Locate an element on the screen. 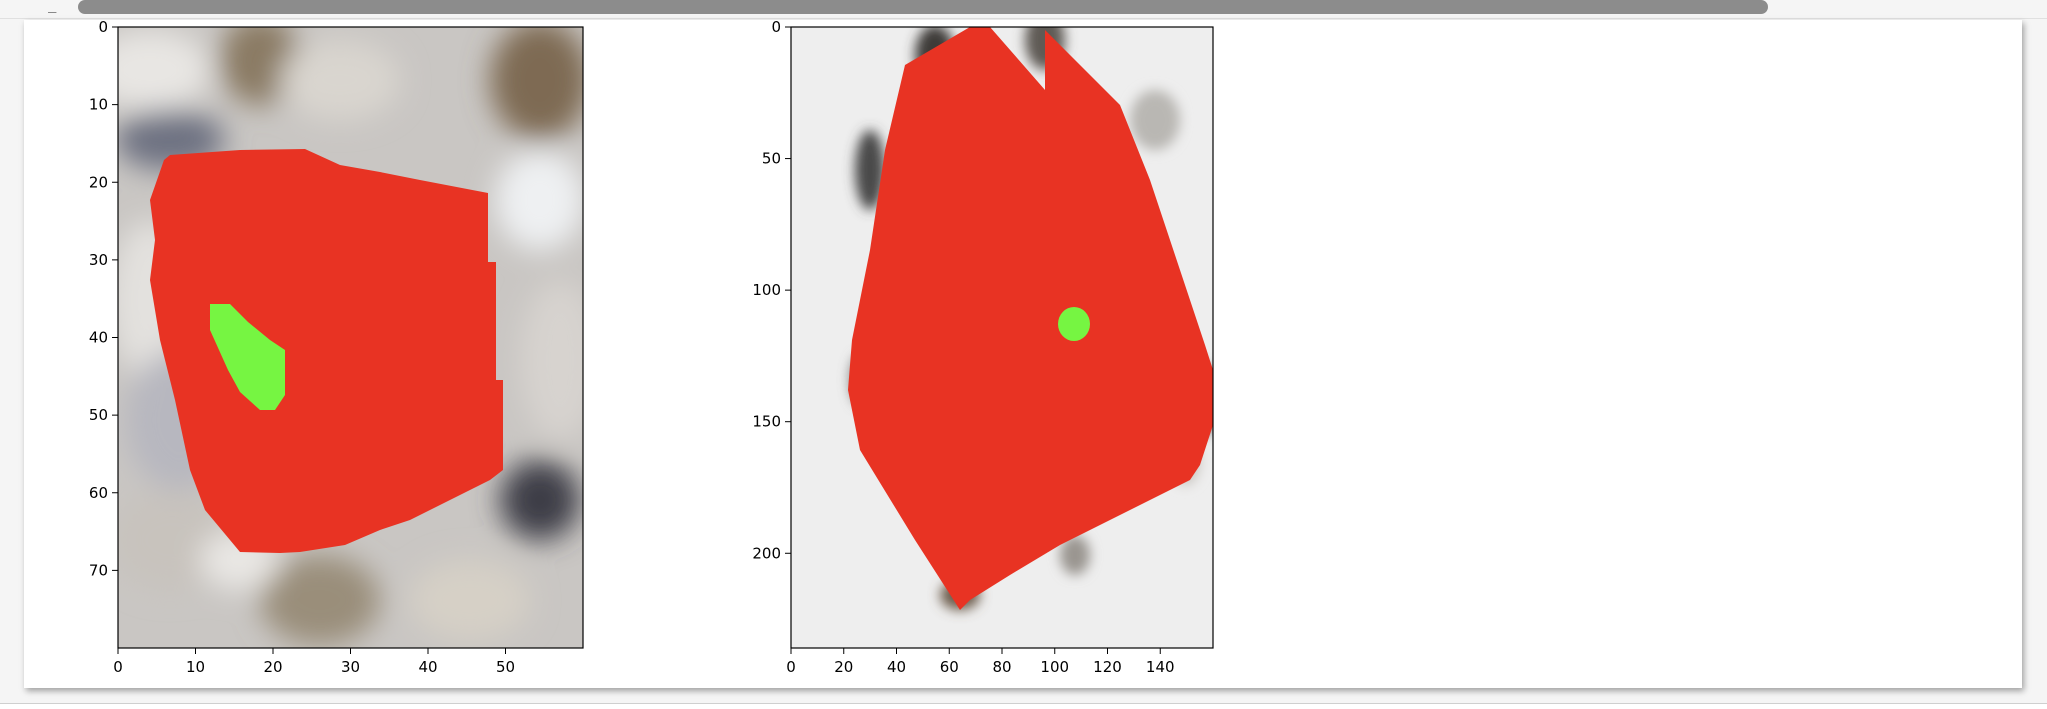 This screenshot has width=2047, height=709. code-leading-glyph: _ is located at coordinates (52, 6).